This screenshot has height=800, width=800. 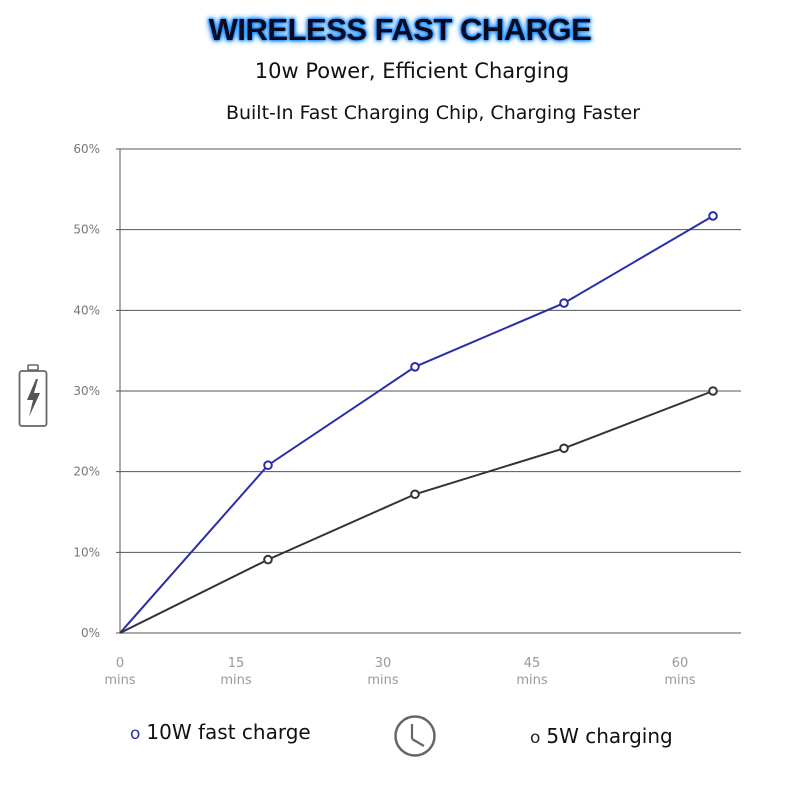 I want to click on legend-slow-marker: o, so click(x=535, y=738).